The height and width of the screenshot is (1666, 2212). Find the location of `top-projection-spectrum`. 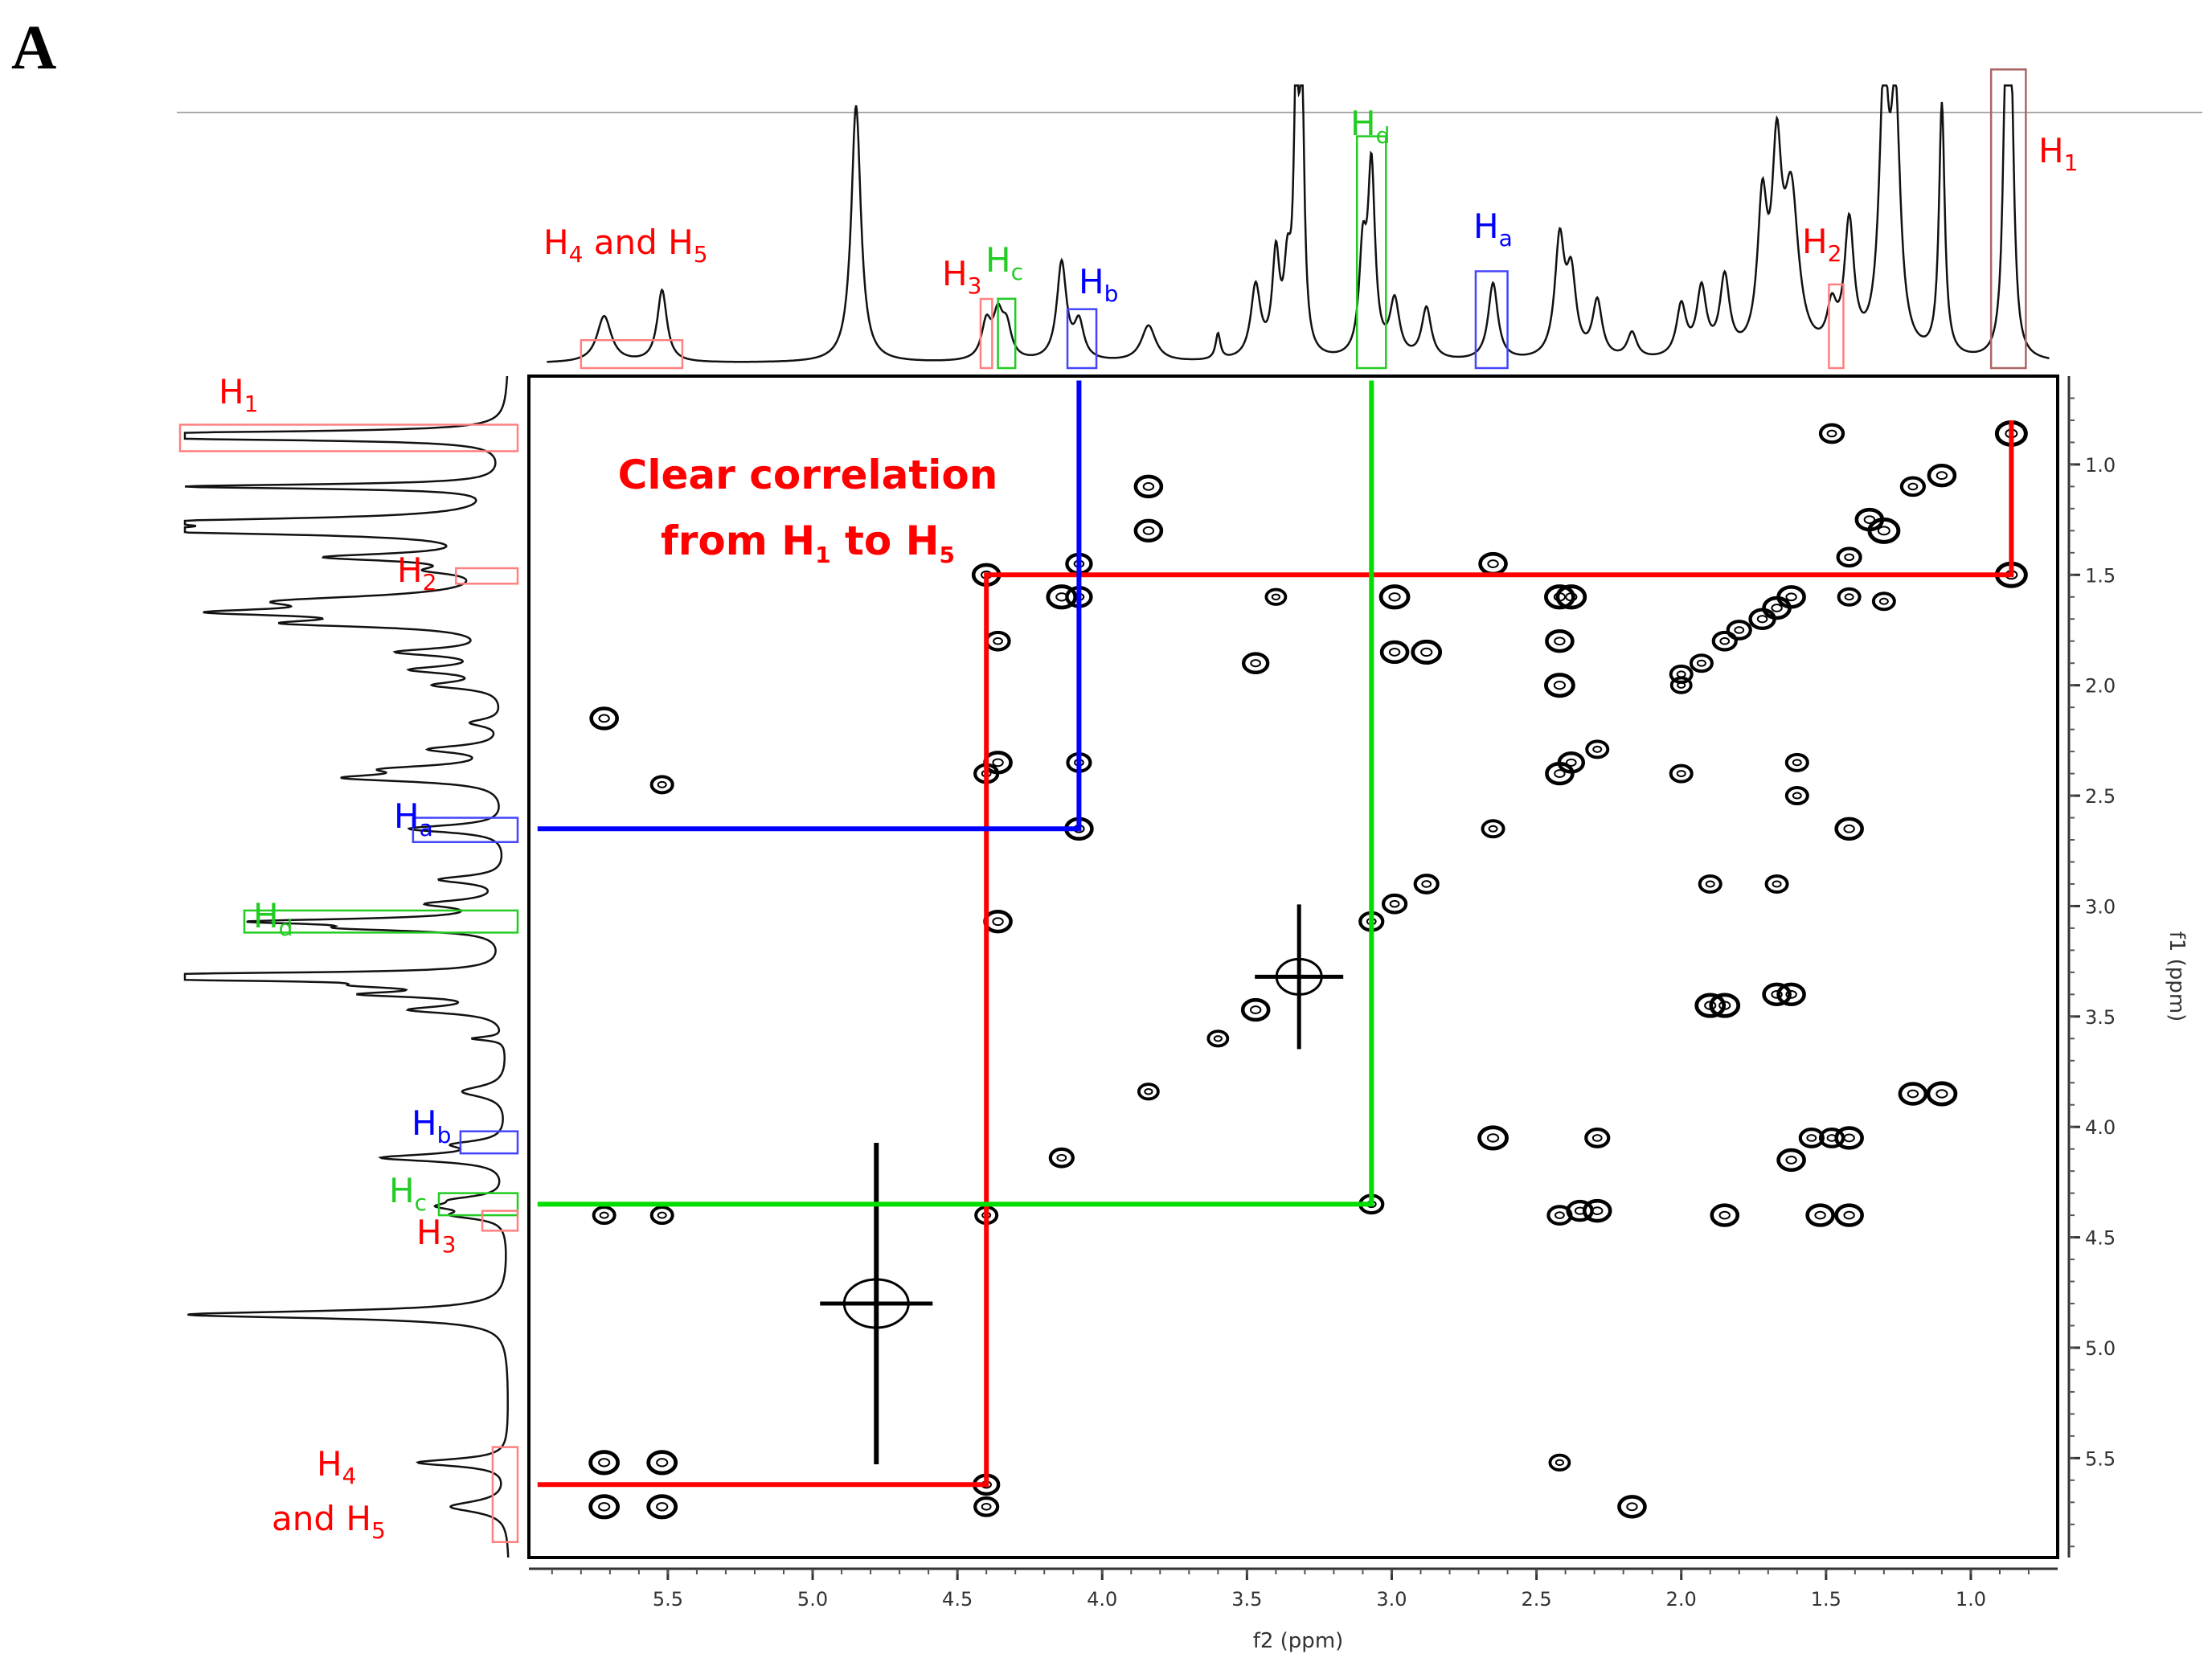

top-projection-spectrum is located at coordinates (1298, 223).